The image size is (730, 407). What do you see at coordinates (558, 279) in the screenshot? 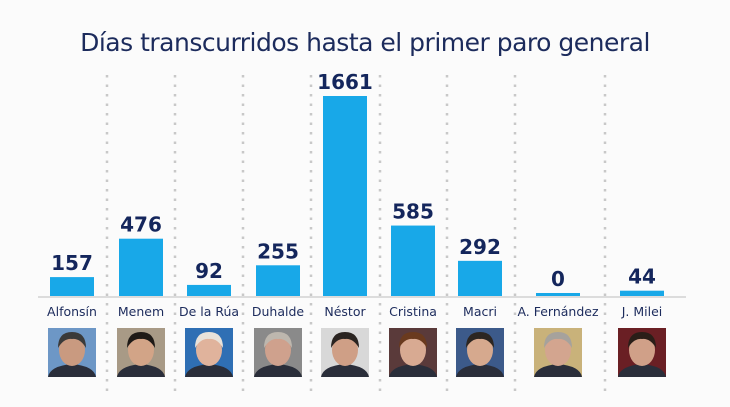
I see `data-label: 0` at bounding box center [558, 279].